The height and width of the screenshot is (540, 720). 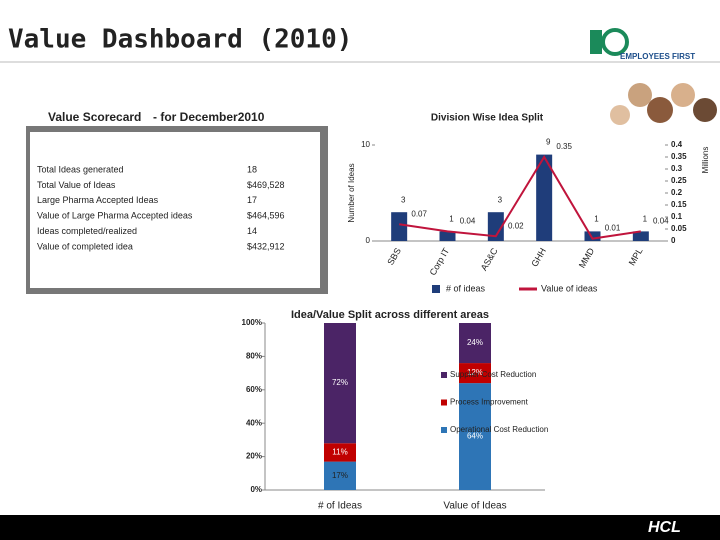 What do you see at coordinates (365, 144) in the screenshot?
I see `y-tick-label: 10` at bounding box center [365, 144].